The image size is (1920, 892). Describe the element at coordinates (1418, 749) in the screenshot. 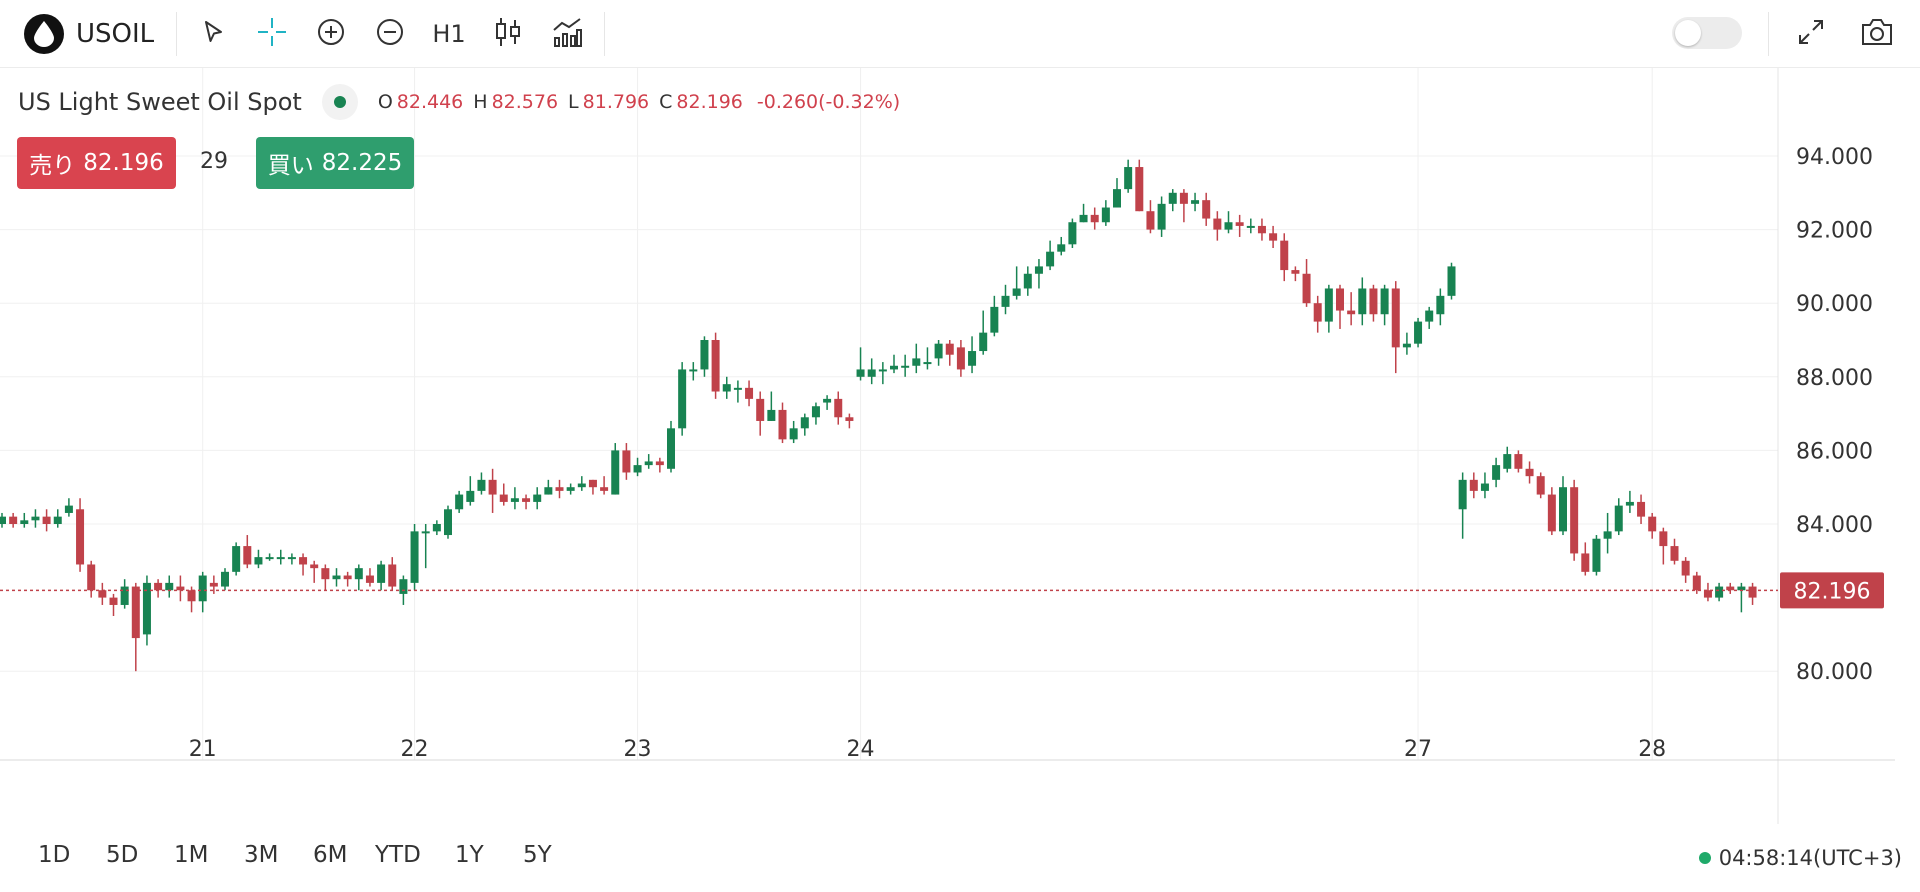

I see `x-tick-label: 27` at that location.